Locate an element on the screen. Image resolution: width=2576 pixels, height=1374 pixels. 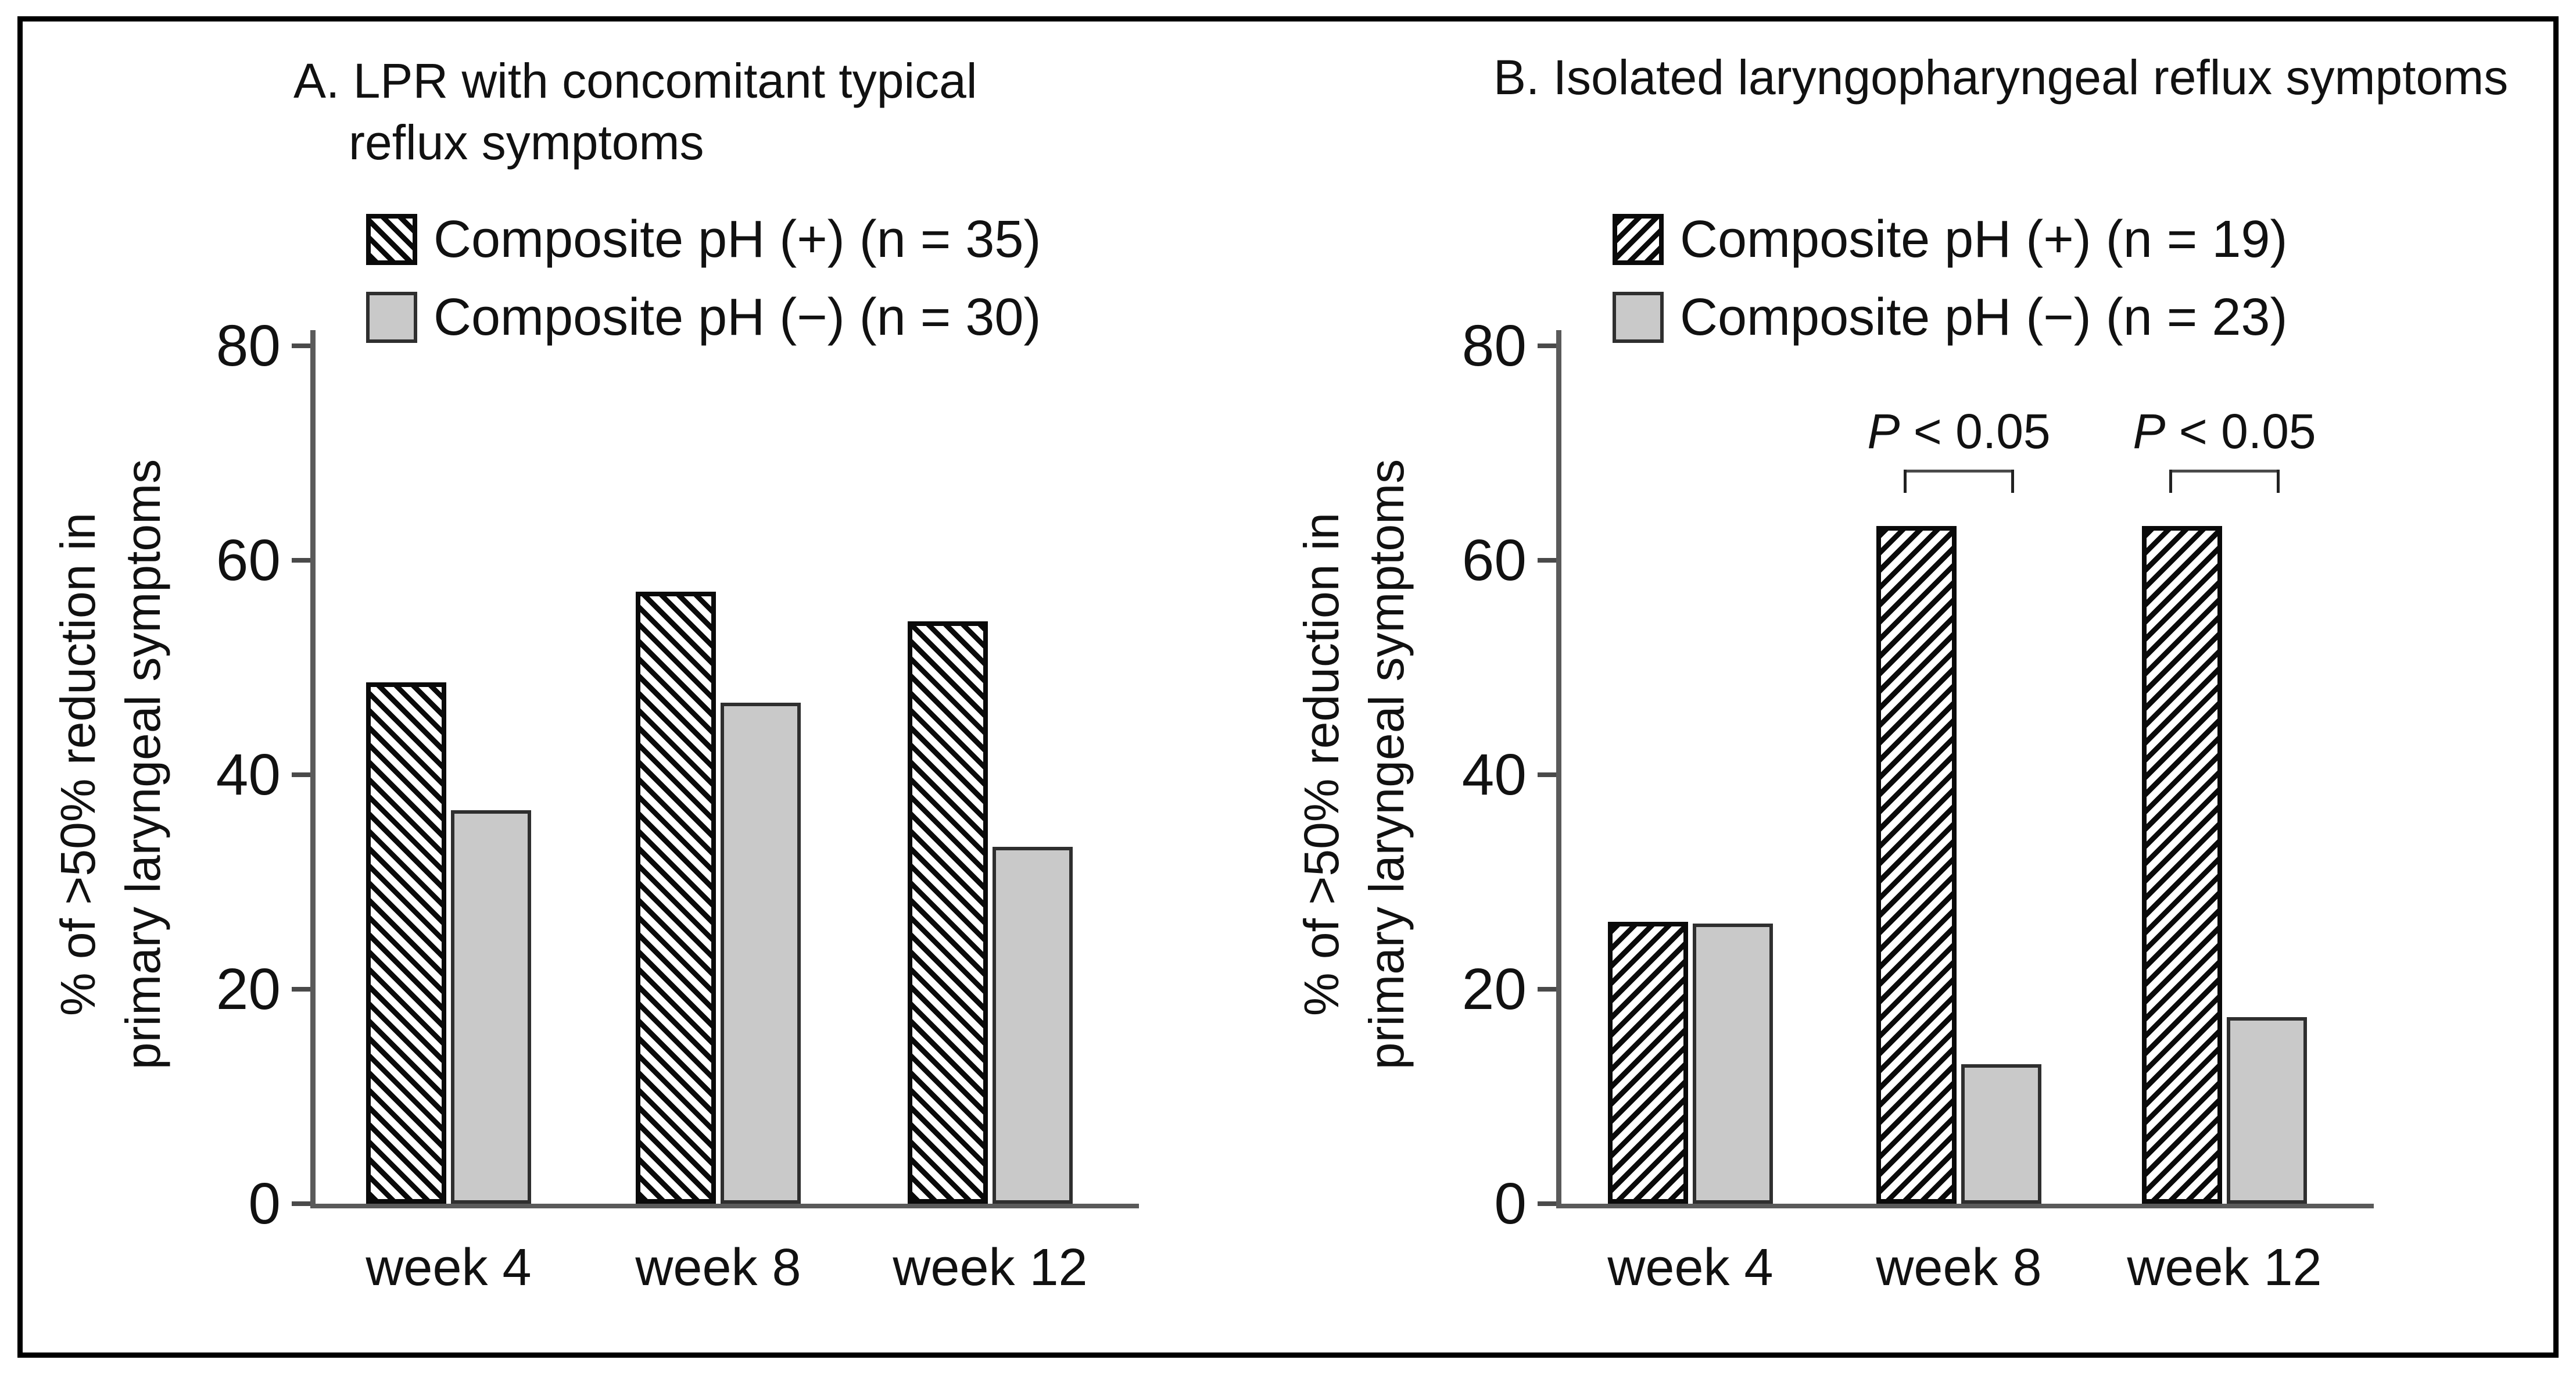
panel-a-title-line2: reflux symptoms is located at coordinates (526, 142).